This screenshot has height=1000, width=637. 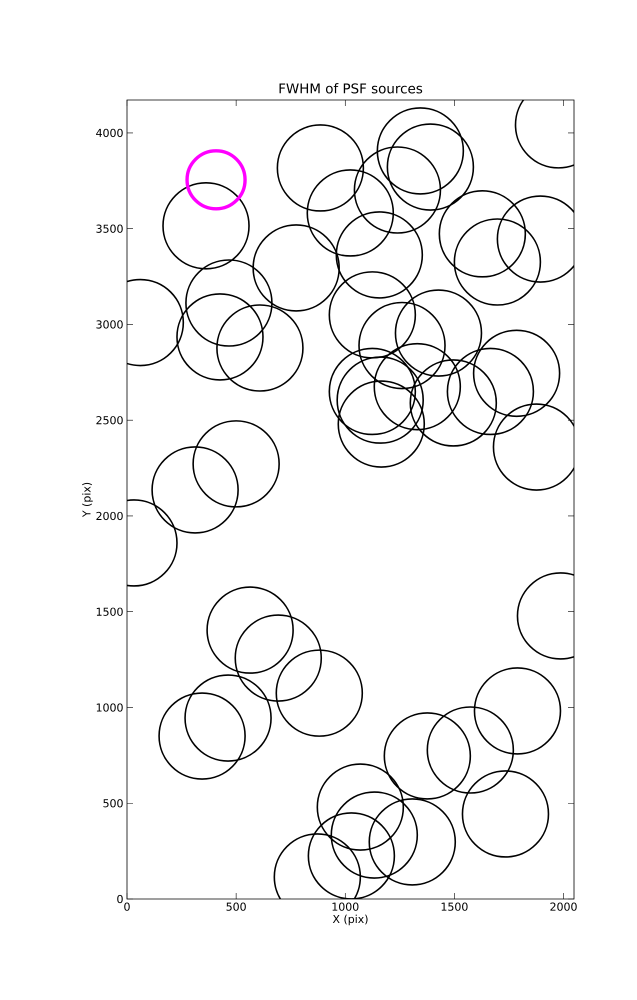 I want to click on x-tick-label: 0, so click(x=127, y=906).